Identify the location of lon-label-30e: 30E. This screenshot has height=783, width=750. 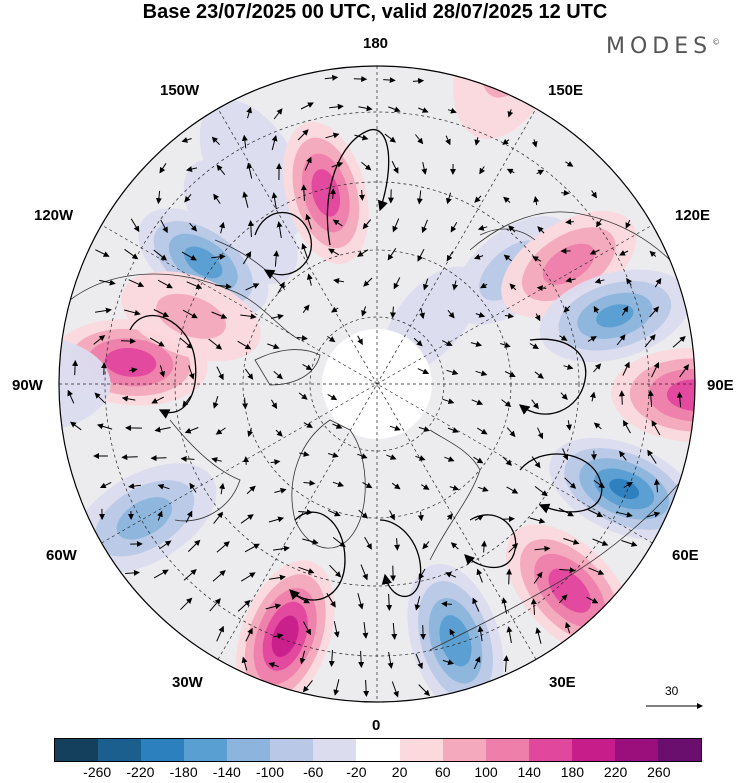
(562, 682).